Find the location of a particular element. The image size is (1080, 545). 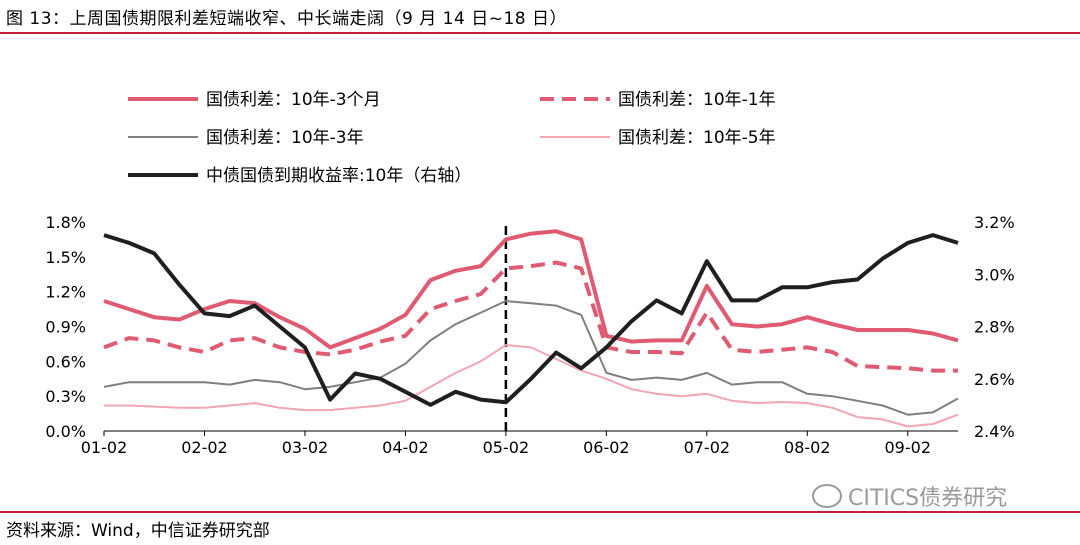

x-tick-label: 01-02 is located at coordinates (104, 447).